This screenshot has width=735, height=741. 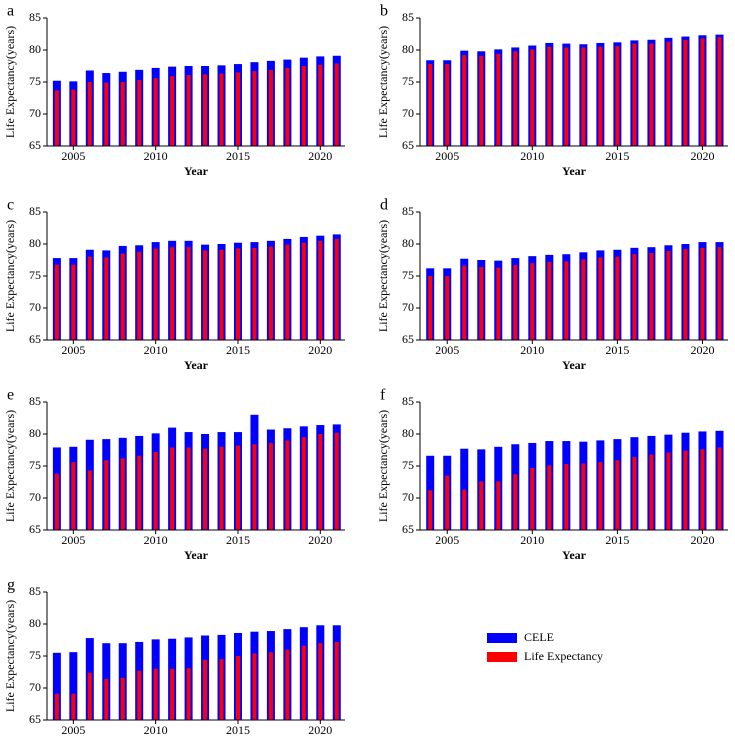 What do you see at coordinates (702, 156) in the screenshot?
I see `x-tick-label: 2020` at bounding box center [702, 156].